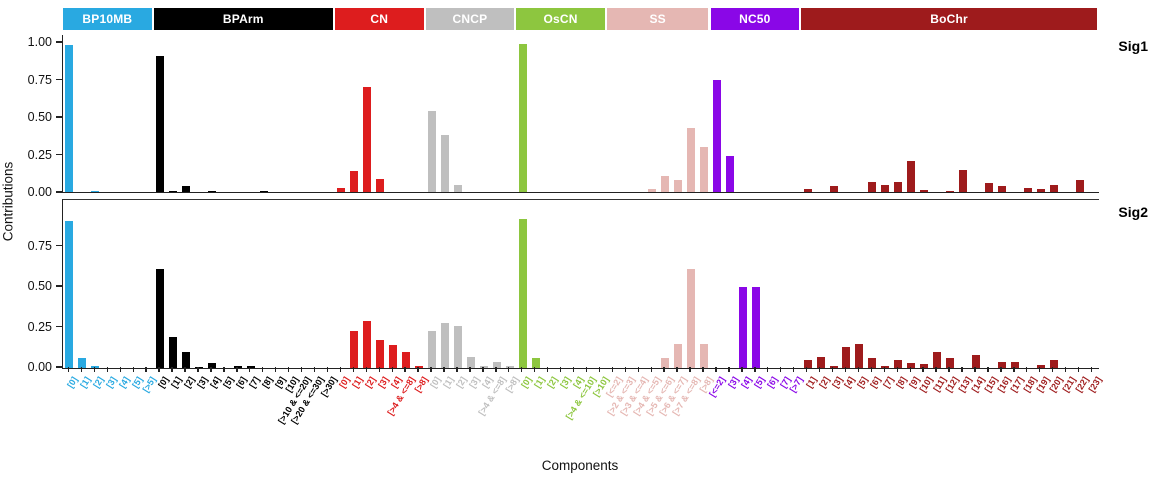 The width and height of the screenshot is (1152, 480). I want to click on y-tick-label: 0.50, so click(39, 286).